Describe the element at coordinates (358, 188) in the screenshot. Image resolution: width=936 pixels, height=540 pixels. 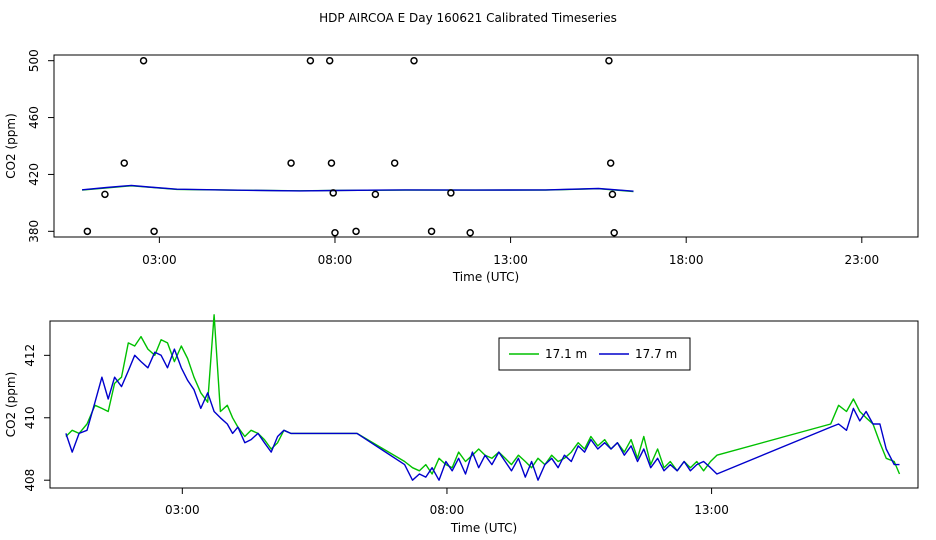
I see `series-line-blue` at that location.